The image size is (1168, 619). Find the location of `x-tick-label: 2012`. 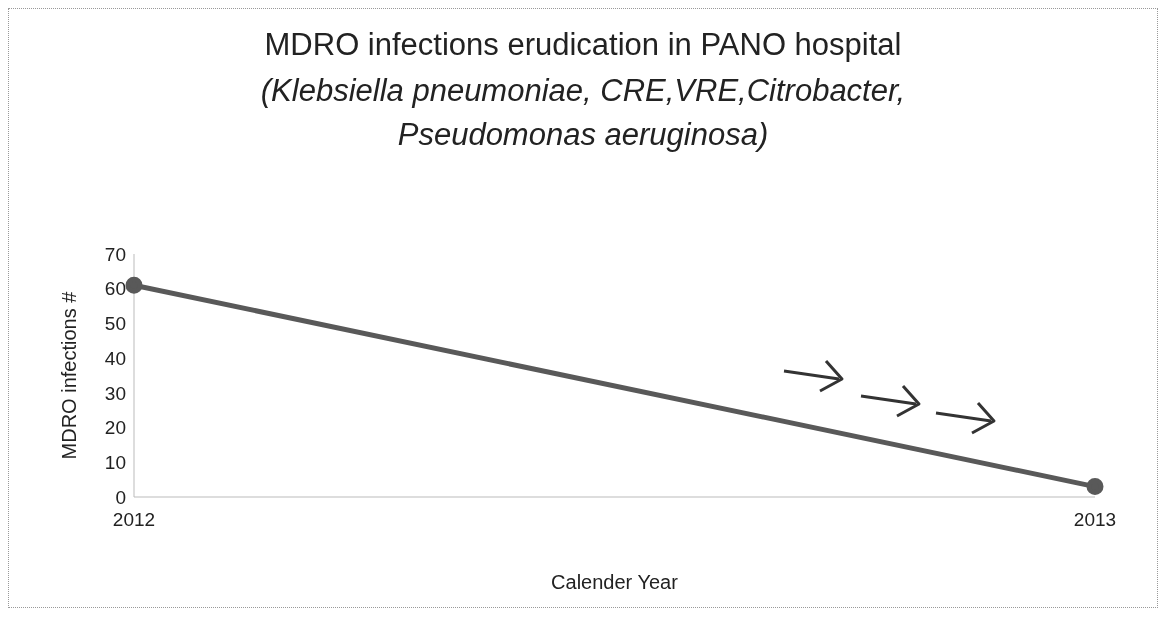

x-tick-label: 2012 is located at coordinates (134, 520).